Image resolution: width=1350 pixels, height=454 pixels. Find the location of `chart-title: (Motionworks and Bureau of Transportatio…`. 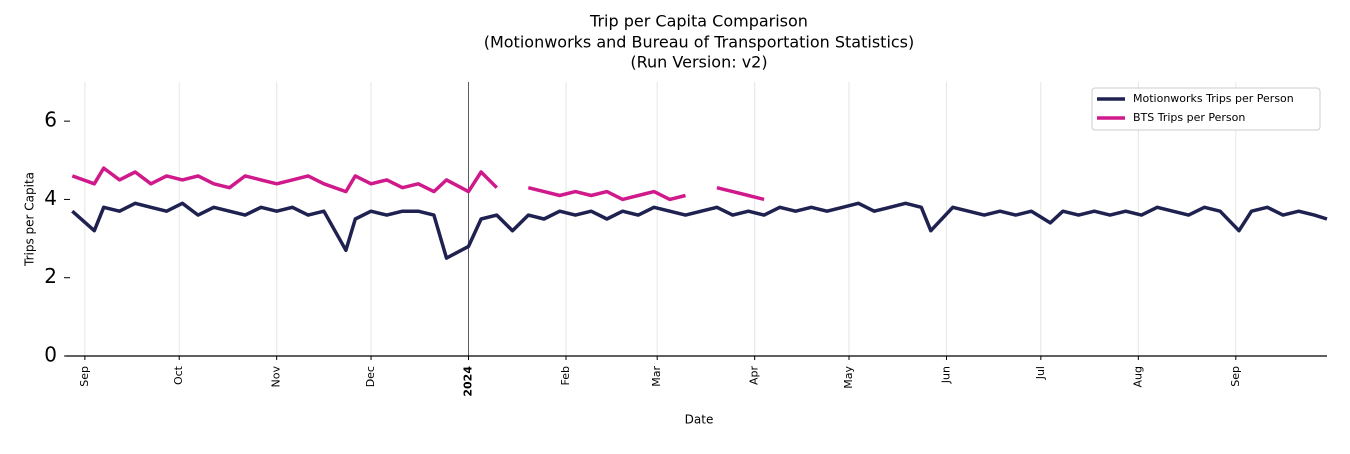

chart-title: (Motionworks and Bureau of Transportatio… is located at coordinates (699, 42).